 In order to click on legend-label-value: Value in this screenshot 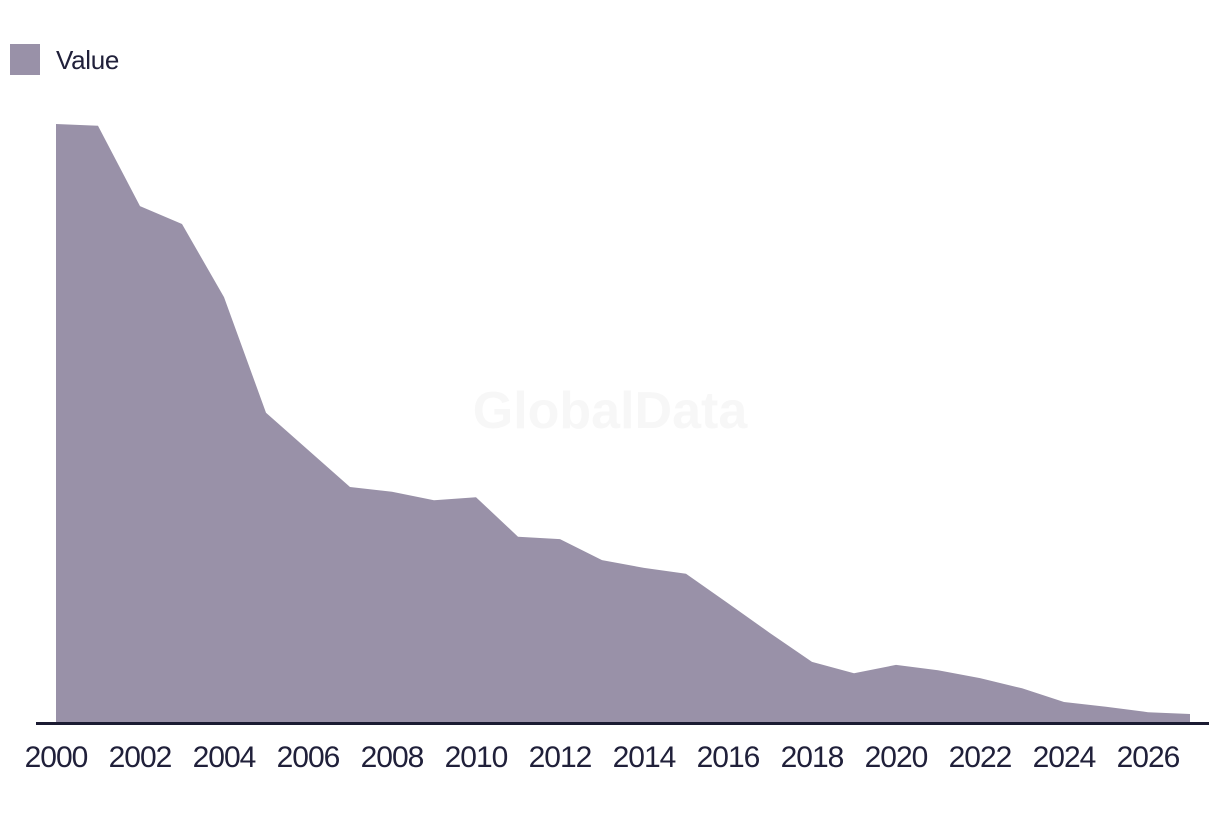, I will do `click(88, 59)`.